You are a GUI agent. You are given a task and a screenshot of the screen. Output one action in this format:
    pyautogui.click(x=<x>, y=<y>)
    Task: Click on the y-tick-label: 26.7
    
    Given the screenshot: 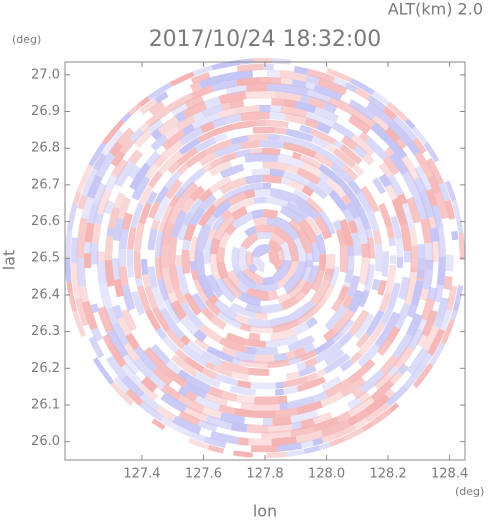 What is the action you would take?
    pyautogui.click(x=45, y=184)
    